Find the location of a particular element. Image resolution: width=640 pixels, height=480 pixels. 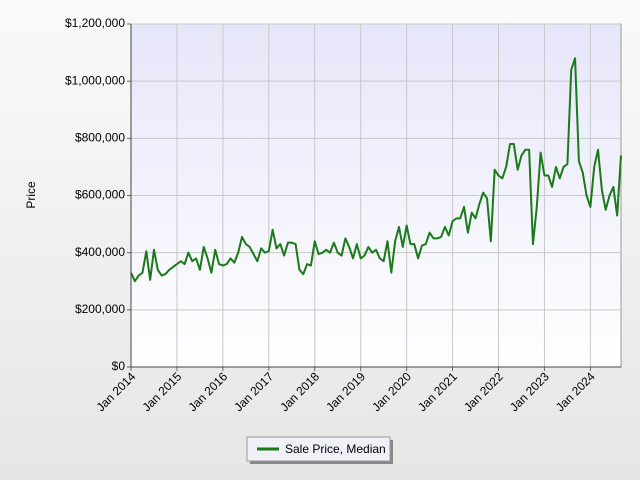

y-tick-label: $800,000 is located at coordinates (100, 138).